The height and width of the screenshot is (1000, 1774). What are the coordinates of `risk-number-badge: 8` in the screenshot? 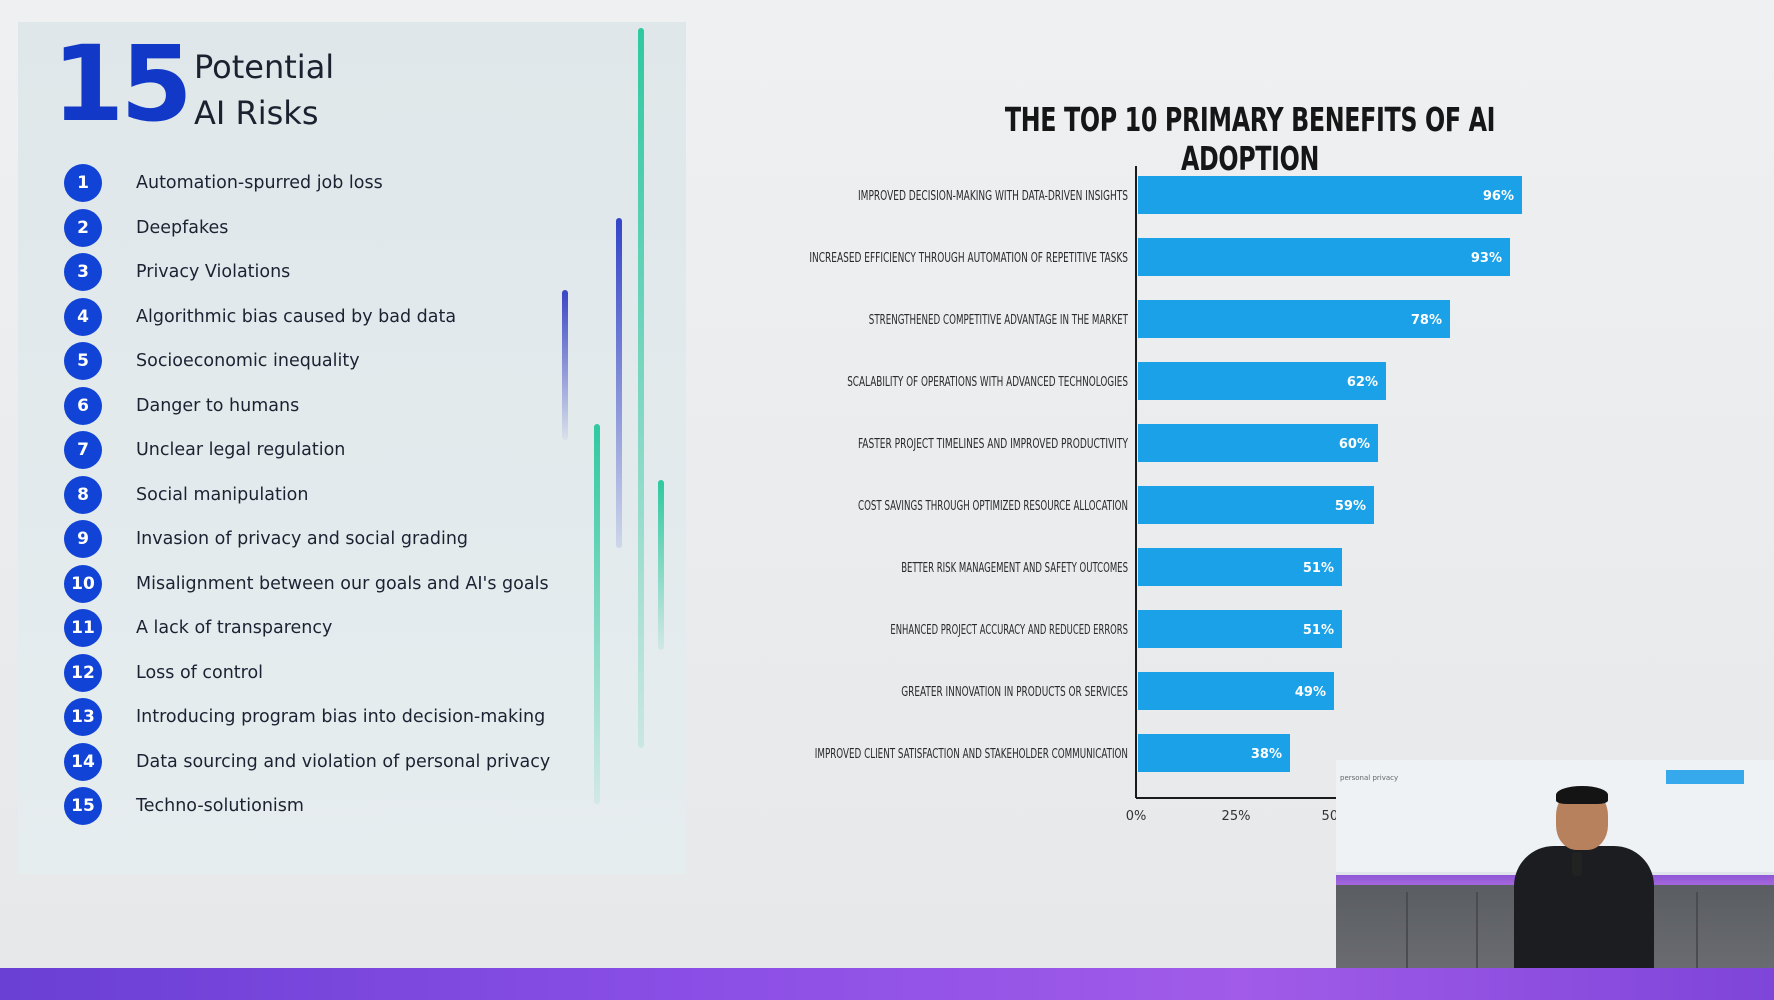 It's located at (83, 494).